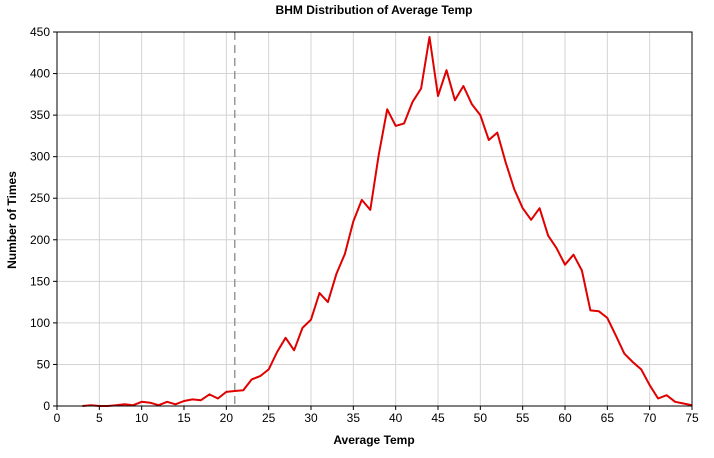 This screenshot has height=458, width=714. Describe the element at coordinates (40, 32) in the screenshot. I see `y-tick-label: 450` at that location.